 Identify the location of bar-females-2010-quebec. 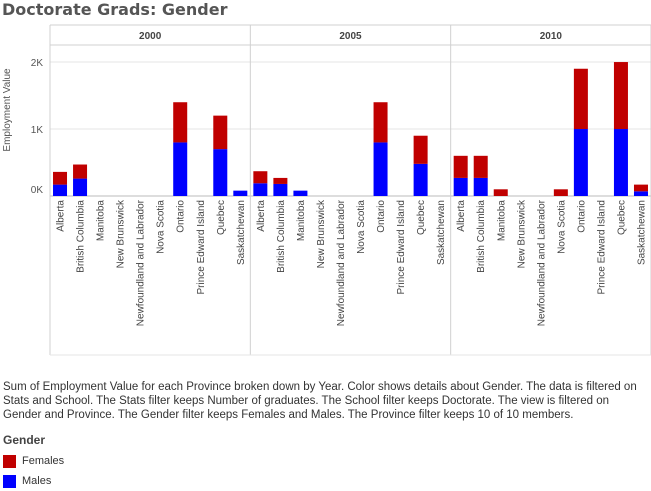
(620, 96).